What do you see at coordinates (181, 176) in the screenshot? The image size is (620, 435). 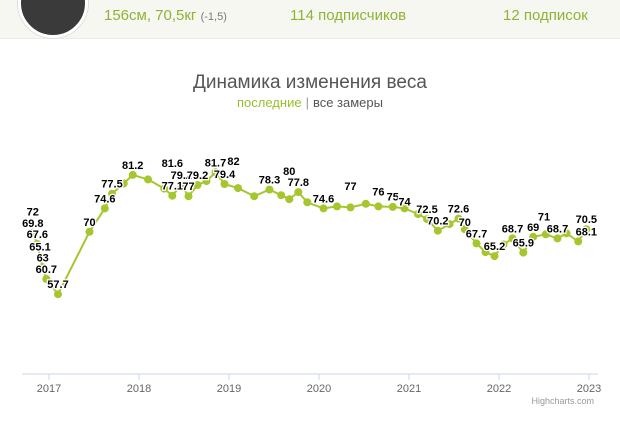 I see `data-label: 79.2` at bounding box center [181, 176].